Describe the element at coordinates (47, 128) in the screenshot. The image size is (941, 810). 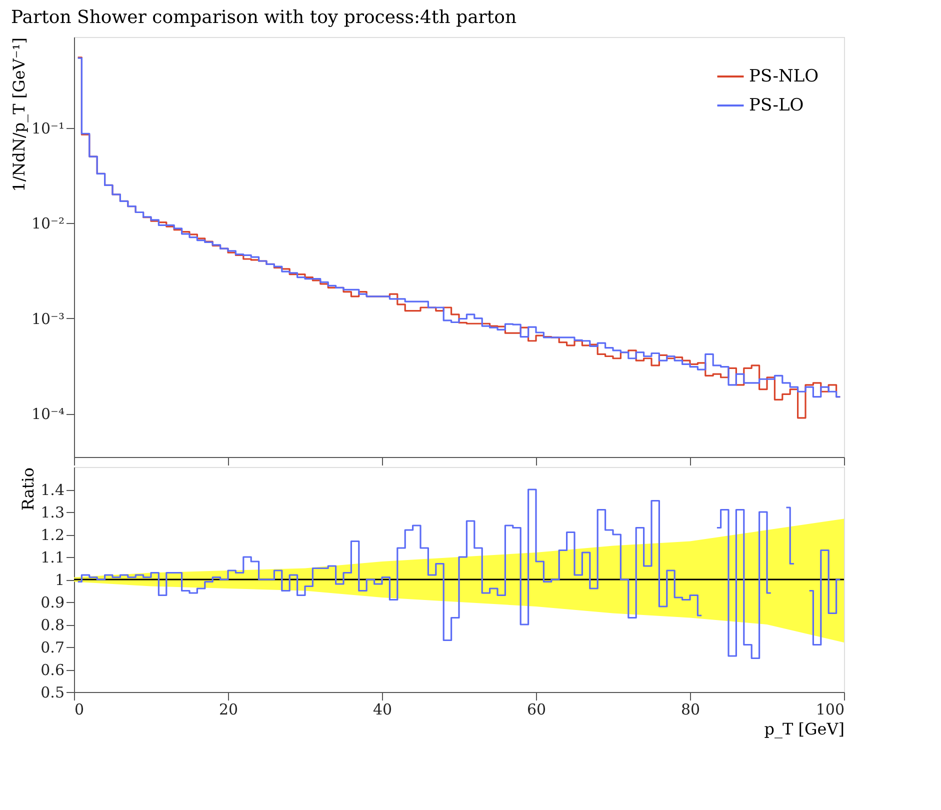
I see `y-tick-label: 10⁻¹` at that location.